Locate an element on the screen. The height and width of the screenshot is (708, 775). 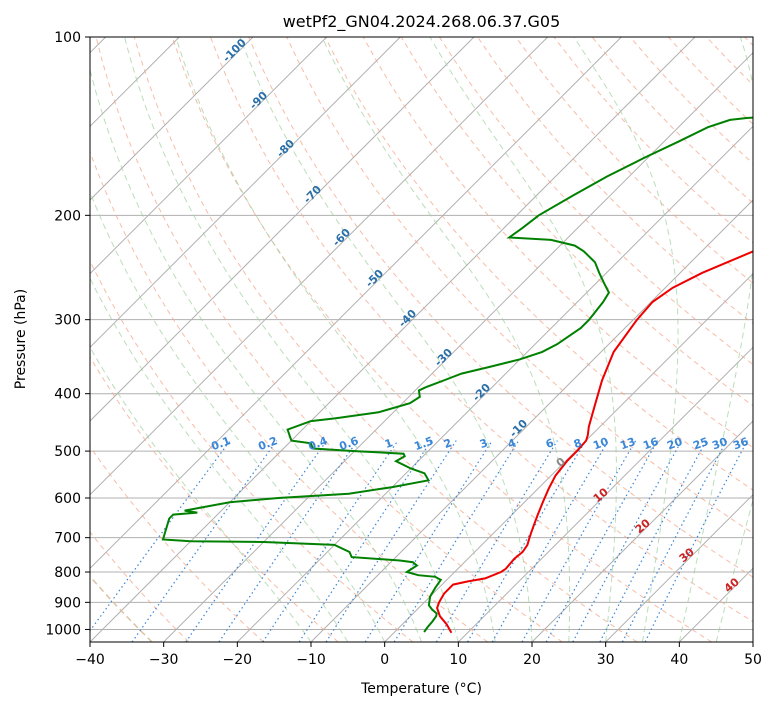
chart-title: wetPf2_GN04.2024.268.06.37.G05 is located at coordinates (422, 22).